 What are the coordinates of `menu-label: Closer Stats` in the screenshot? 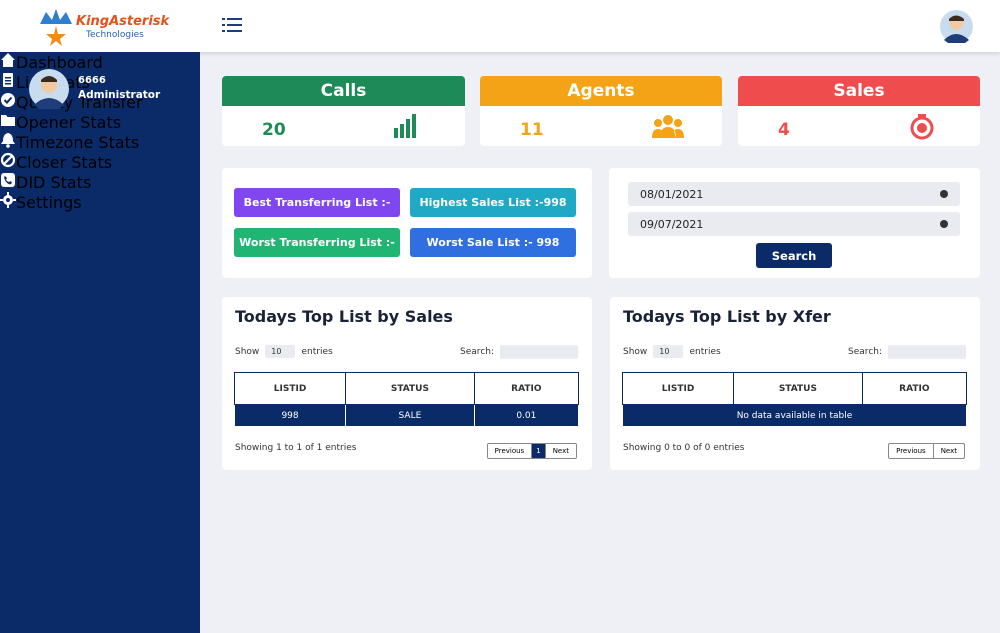 It's located at (64, 162).